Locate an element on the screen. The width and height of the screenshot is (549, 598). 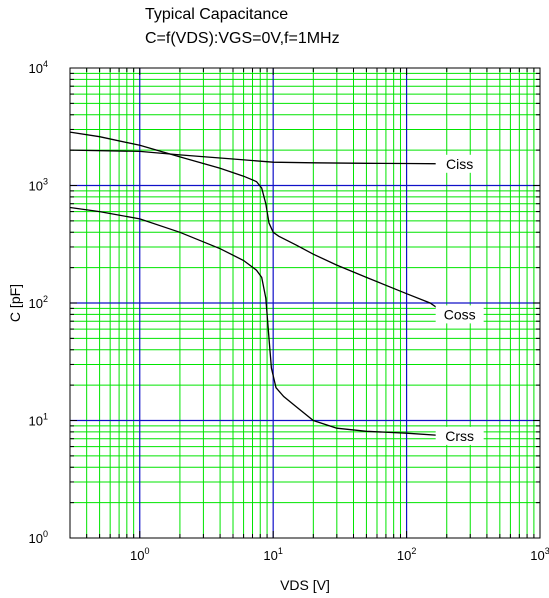
ciss-label: Ciss is located at coordinates (459, 164).